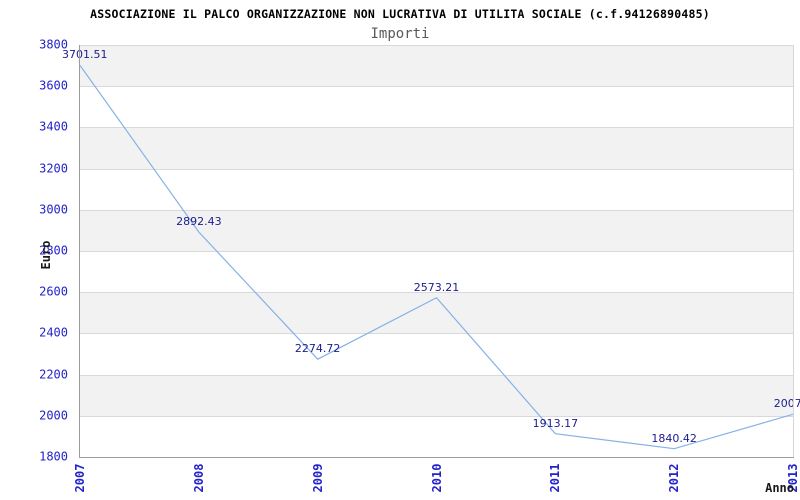  Describe the element at coordinates (53, 456) in the screenshot. I see `y-tick-label: 1800` at that location.